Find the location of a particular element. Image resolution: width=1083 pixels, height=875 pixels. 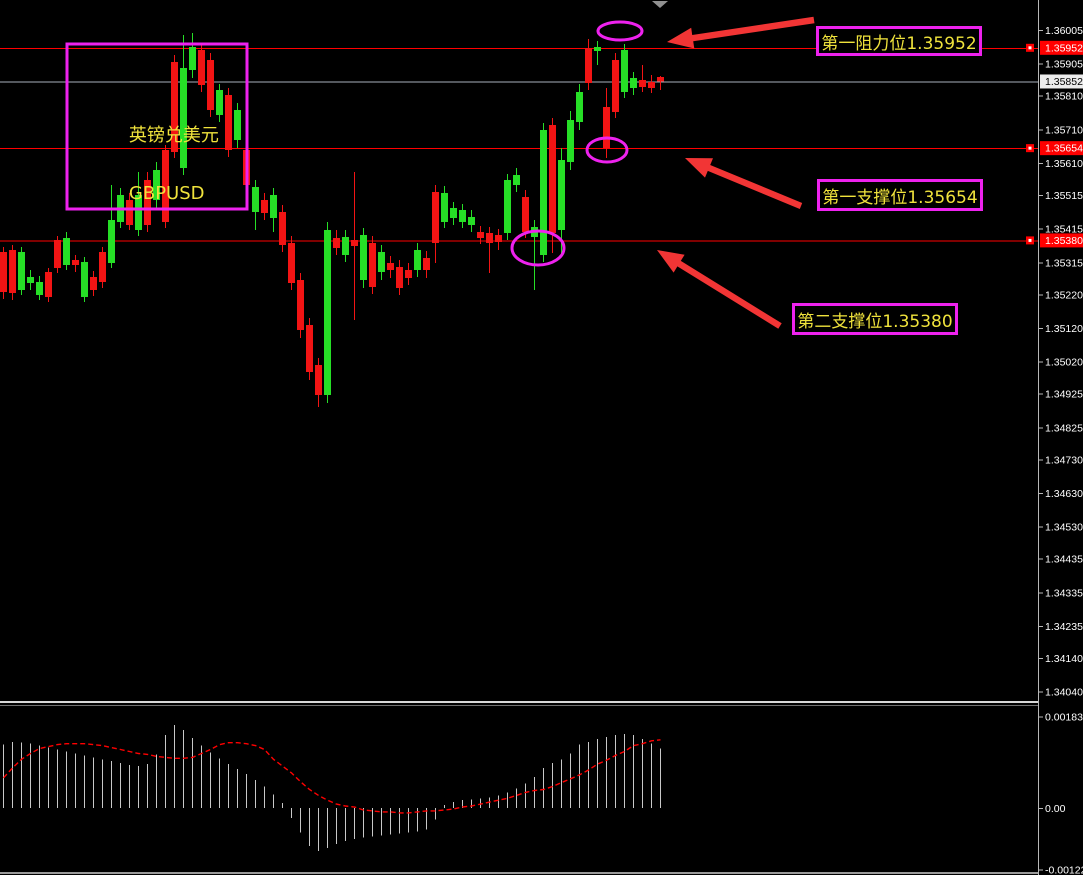

price-badge-label: 1.35952 is located at coordinates (1064, 48).